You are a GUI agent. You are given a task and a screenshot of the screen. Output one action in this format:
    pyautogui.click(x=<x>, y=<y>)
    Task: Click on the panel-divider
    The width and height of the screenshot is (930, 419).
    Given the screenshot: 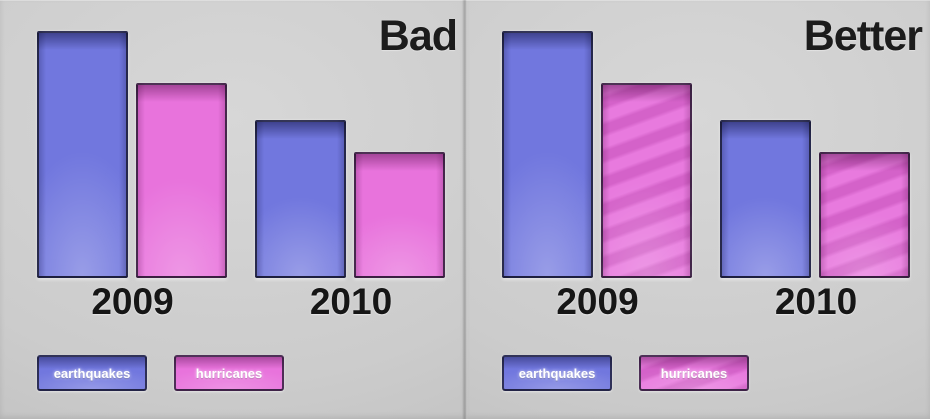 What is the action you would take?
    pyautogui.click(x=465, y=209)
    